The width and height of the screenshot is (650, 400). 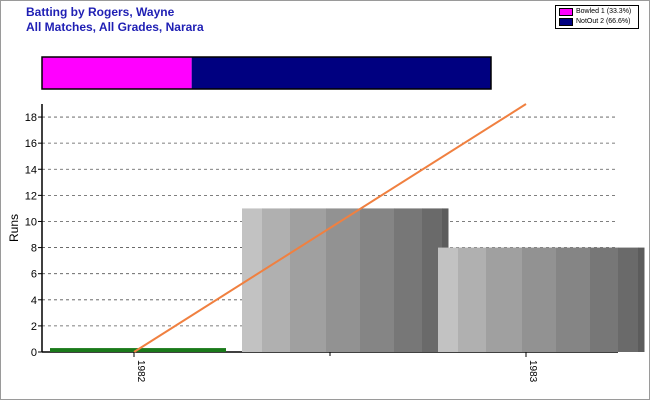 I want to click on legend-item-bowled: Bowled 1 (33.3%), so click(x=595, y=13).